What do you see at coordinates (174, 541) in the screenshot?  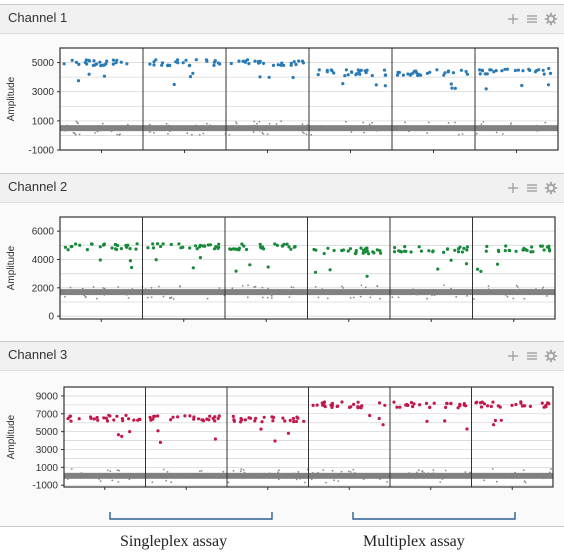 I see `singleplex-label: Singleplex assay` at bounding box center [174, 541].